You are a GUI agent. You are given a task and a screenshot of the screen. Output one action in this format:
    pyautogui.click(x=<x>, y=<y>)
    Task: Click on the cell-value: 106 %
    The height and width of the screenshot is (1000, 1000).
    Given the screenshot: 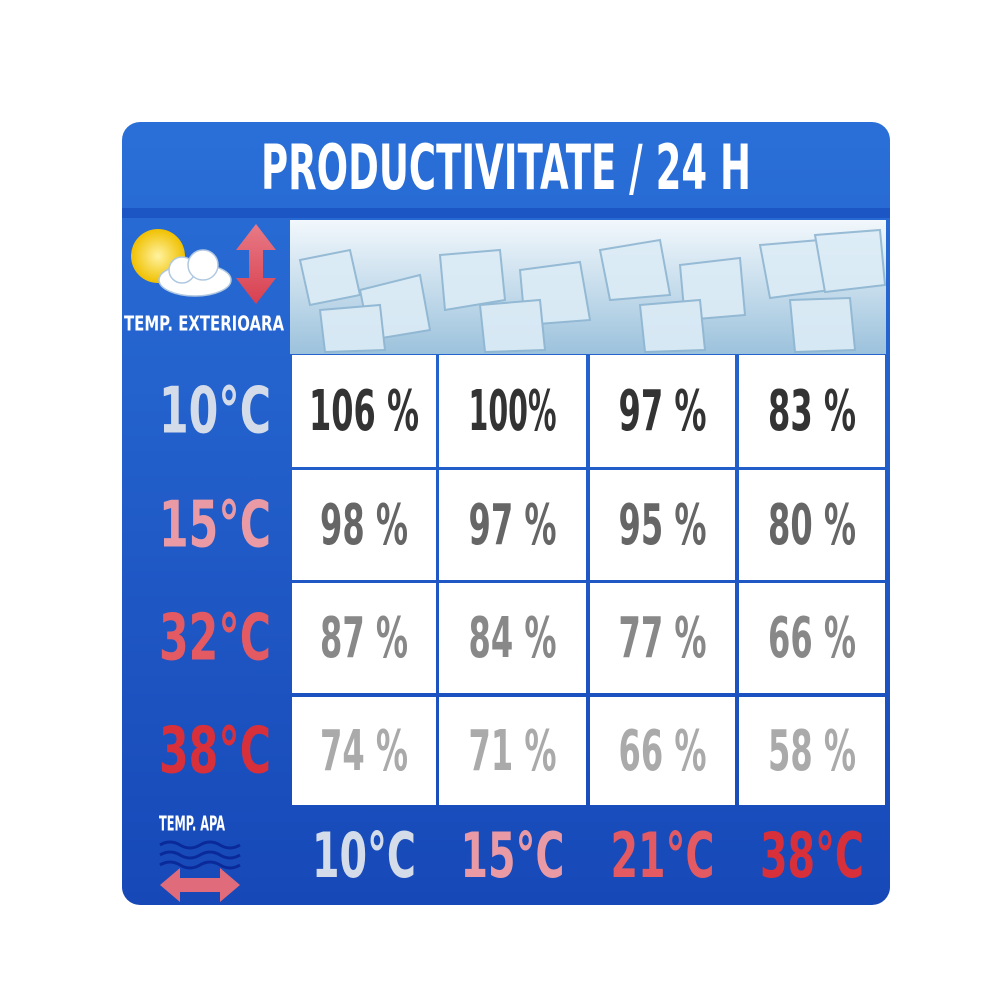 What is the action you would take?
    pyautogui.click(x=364, y=411)
    